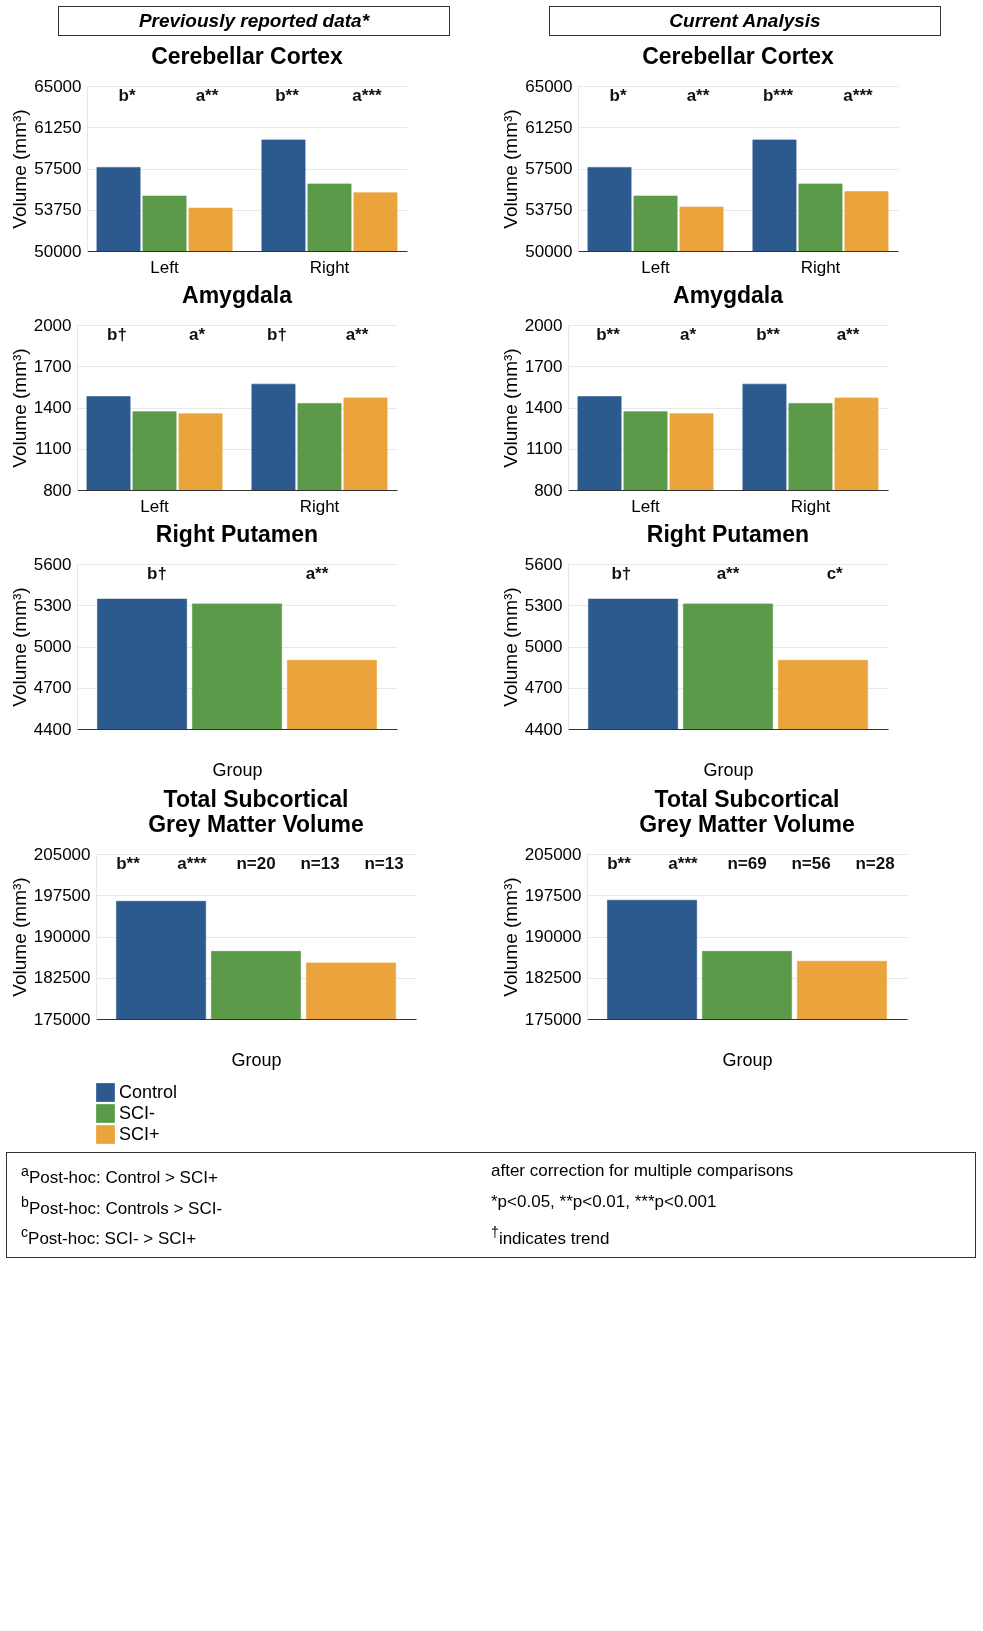 Image resolution: width=983 pixels, height=1631 pixels. What do you see at coordinates (148, 1091) in the screenshot?
I see `legend-label: Control` at bounding box center [148, 1091].